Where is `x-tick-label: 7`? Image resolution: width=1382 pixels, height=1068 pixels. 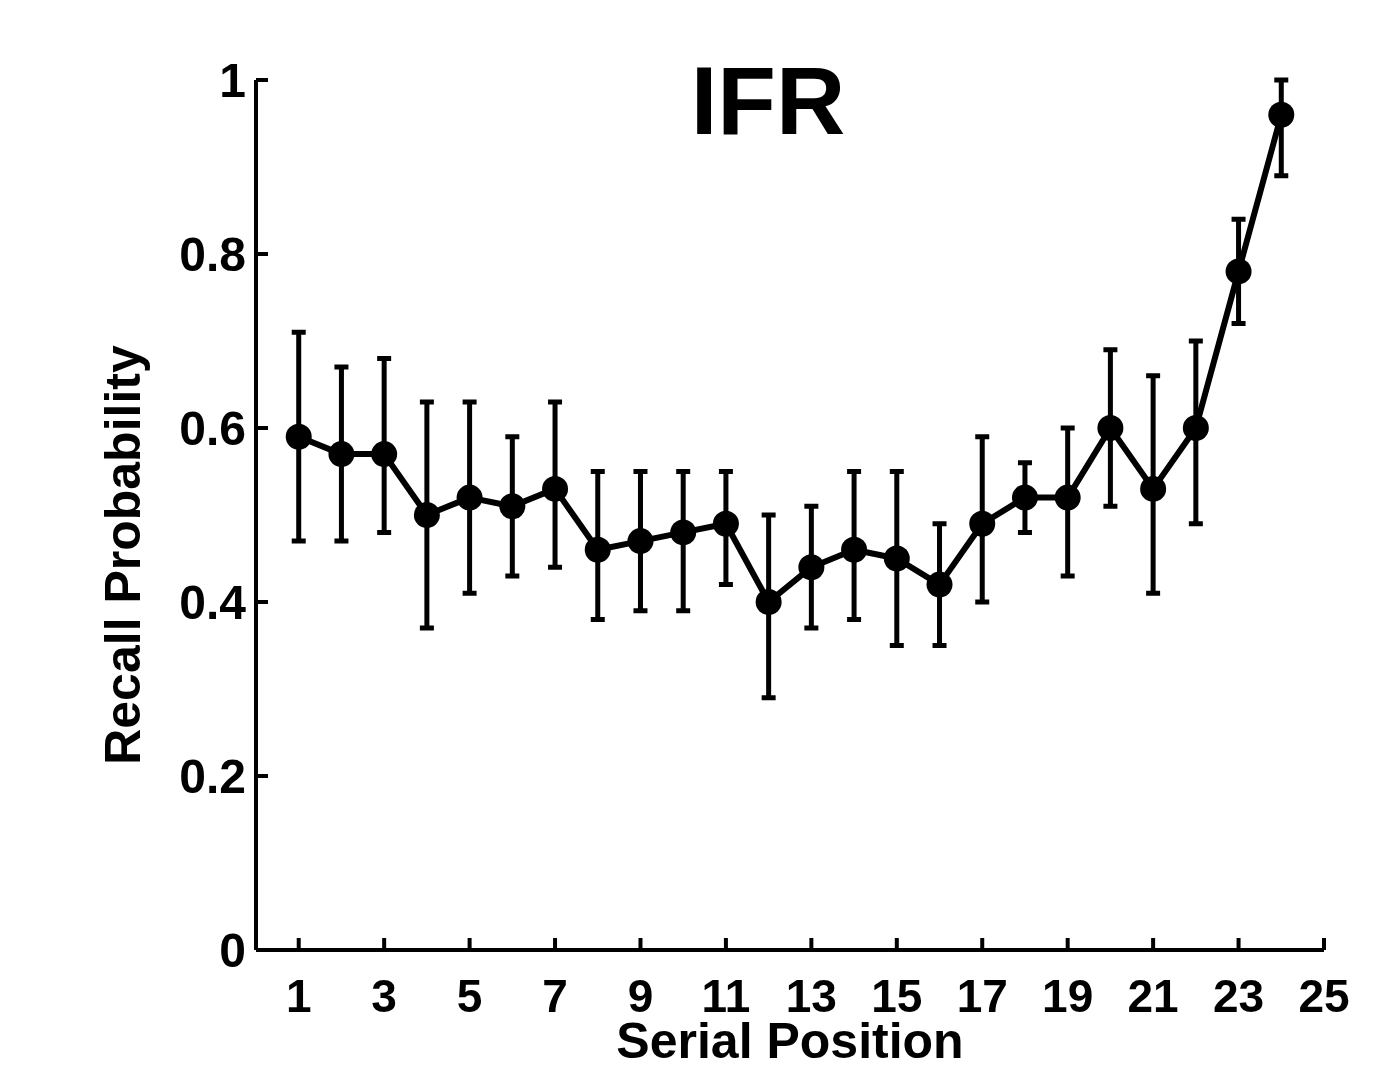 x-tick-label: 7 is located at coordinates (555, 996).